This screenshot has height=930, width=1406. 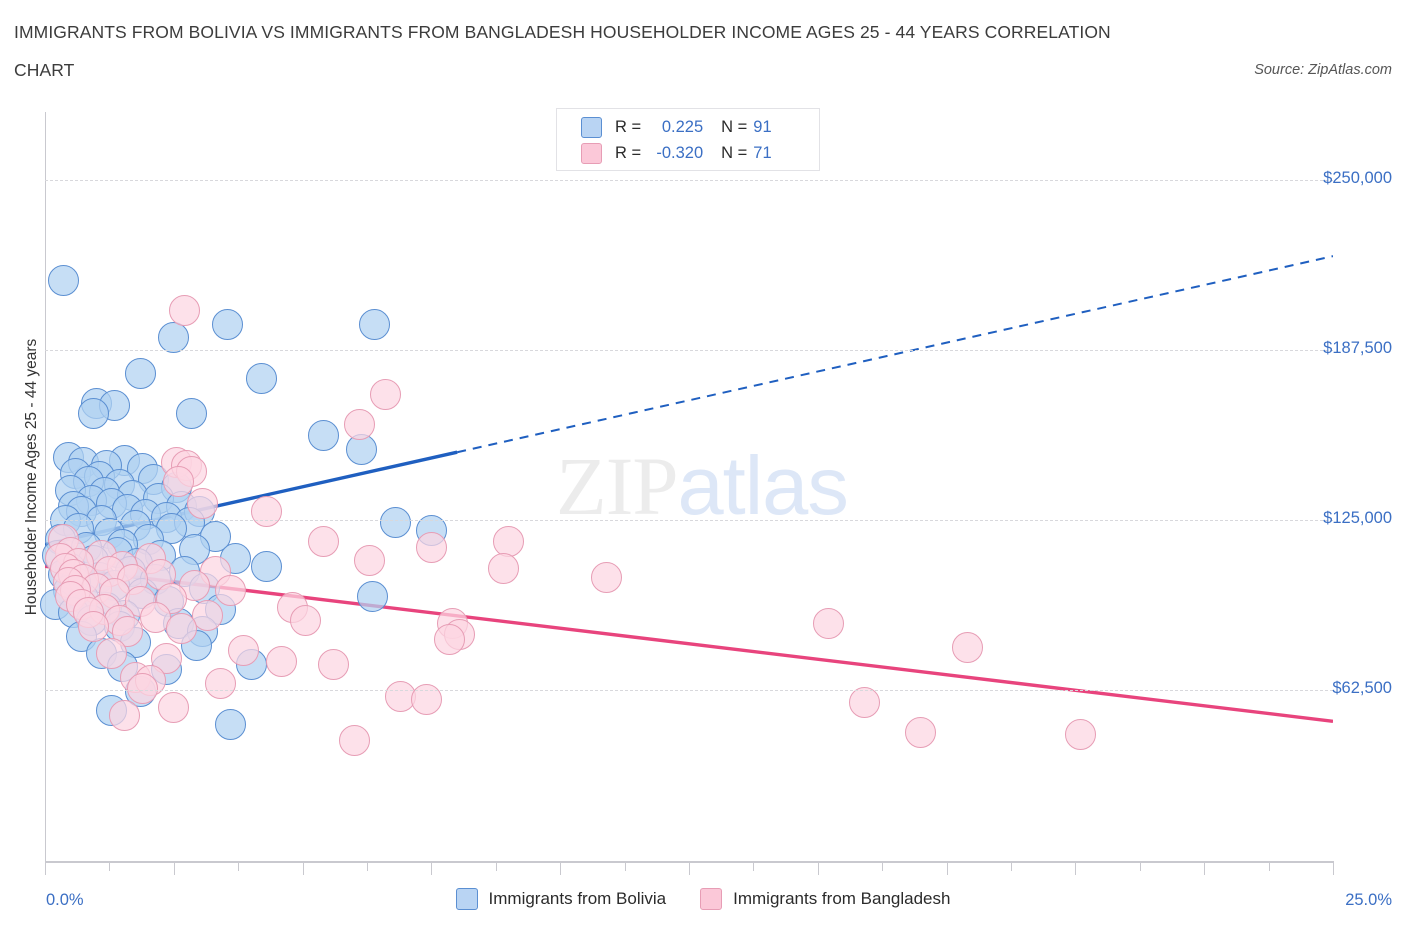 What do you see at coordinates (711, 899) in the screenshot?
I see `series-swatch-bangladesh-icon` at bounding box center [711, 899].